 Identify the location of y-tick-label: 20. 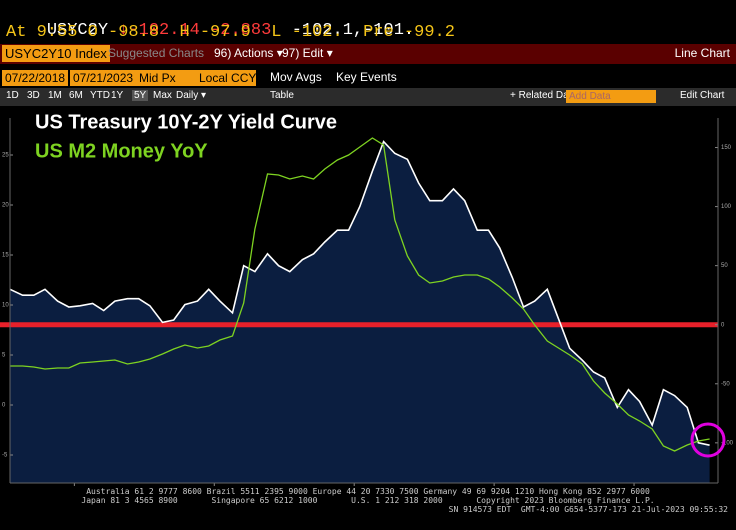
(5, 206).